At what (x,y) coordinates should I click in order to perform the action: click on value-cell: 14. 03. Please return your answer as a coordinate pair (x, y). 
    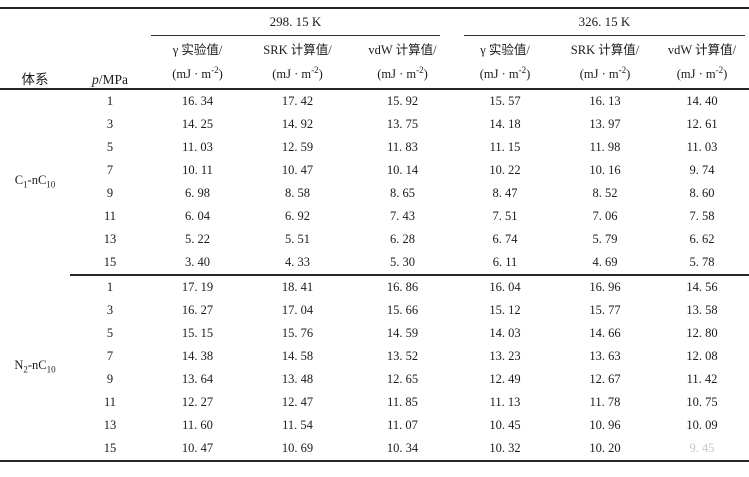
    Looking at the image, I should click on (505, 333).